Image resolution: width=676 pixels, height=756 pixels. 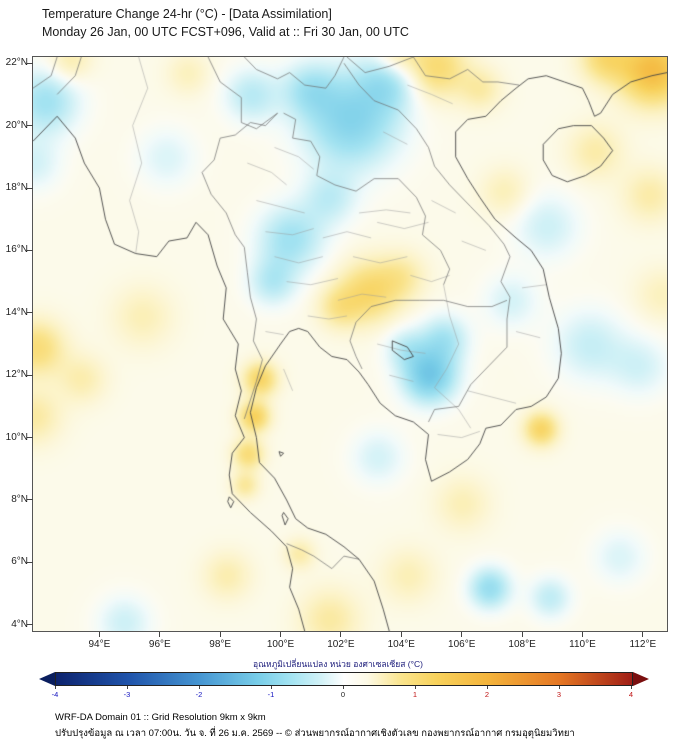 What do you see at coordinates (55, 694) in the screenshot?
I see `colorbar-tick-label: -4` at bounding box center [55, 694].